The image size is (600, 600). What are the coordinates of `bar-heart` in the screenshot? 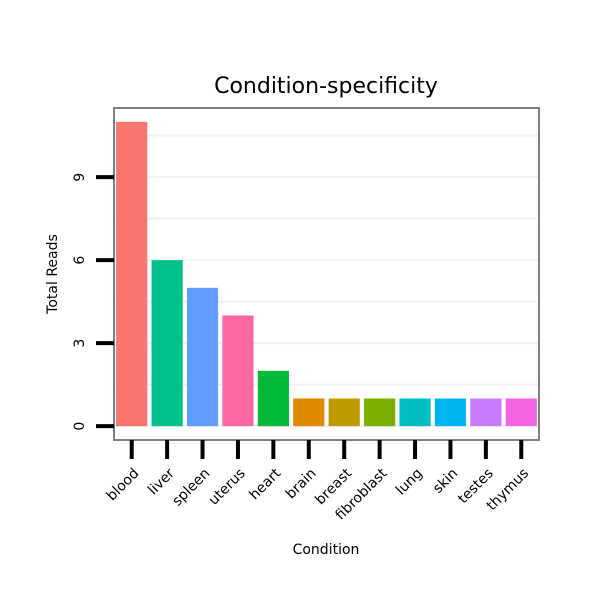 It's located at (273, 398).